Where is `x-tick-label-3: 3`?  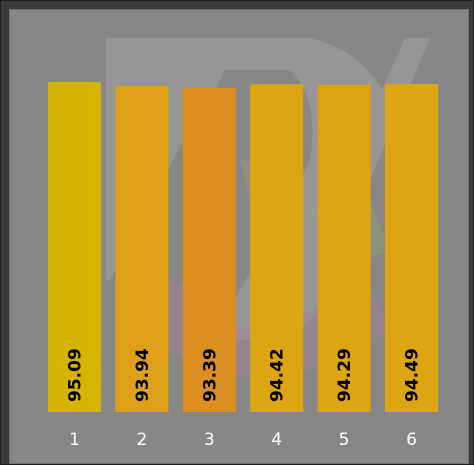
x-tick-label-3: 3 is located at coordinates (209, 440).